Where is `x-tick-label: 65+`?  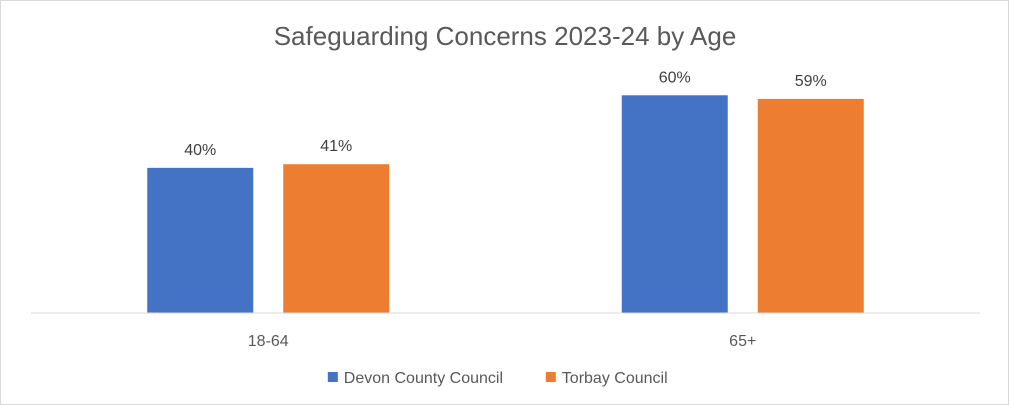
x-tick-label: 65+ is located at coordinates (742, 341).